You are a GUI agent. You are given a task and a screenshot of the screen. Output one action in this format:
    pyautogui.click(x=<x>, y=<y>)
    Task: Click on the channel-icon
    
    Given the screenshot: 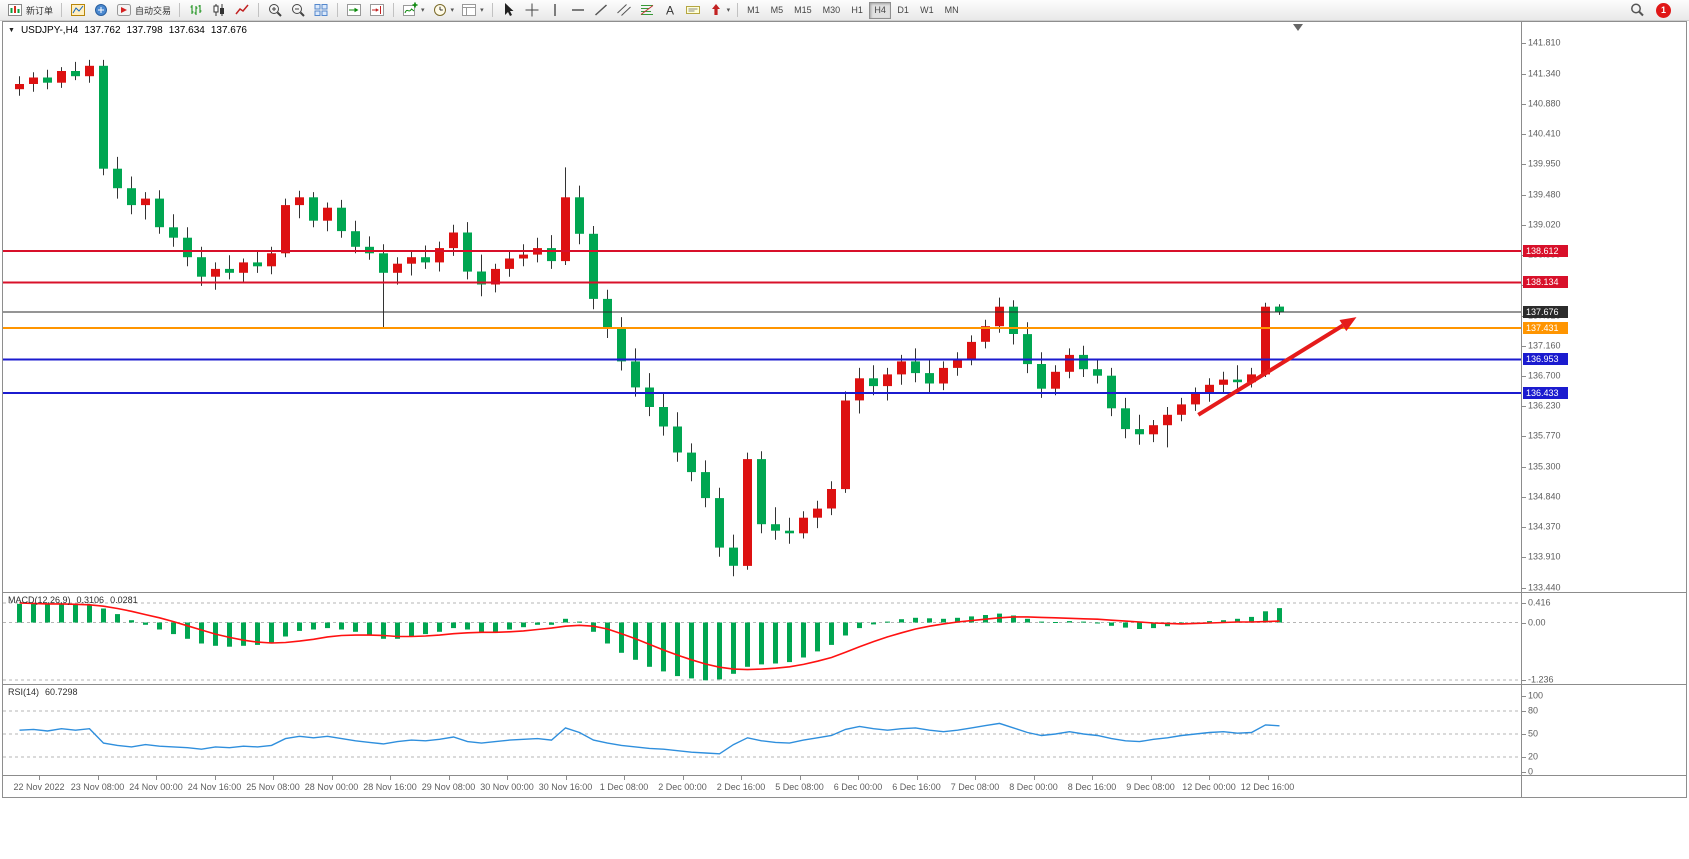 What is the action you would take?
    pyautogui.click(x=623, y=10)
    